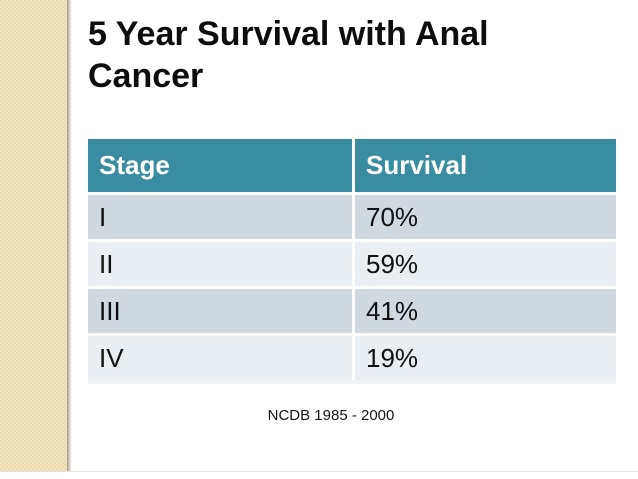 This screenshot has height=479, width=638. What do you see at coordinates (69, 235) in the screenshot?
I see `sidebar-shadow` at bounding box center [69, 235].